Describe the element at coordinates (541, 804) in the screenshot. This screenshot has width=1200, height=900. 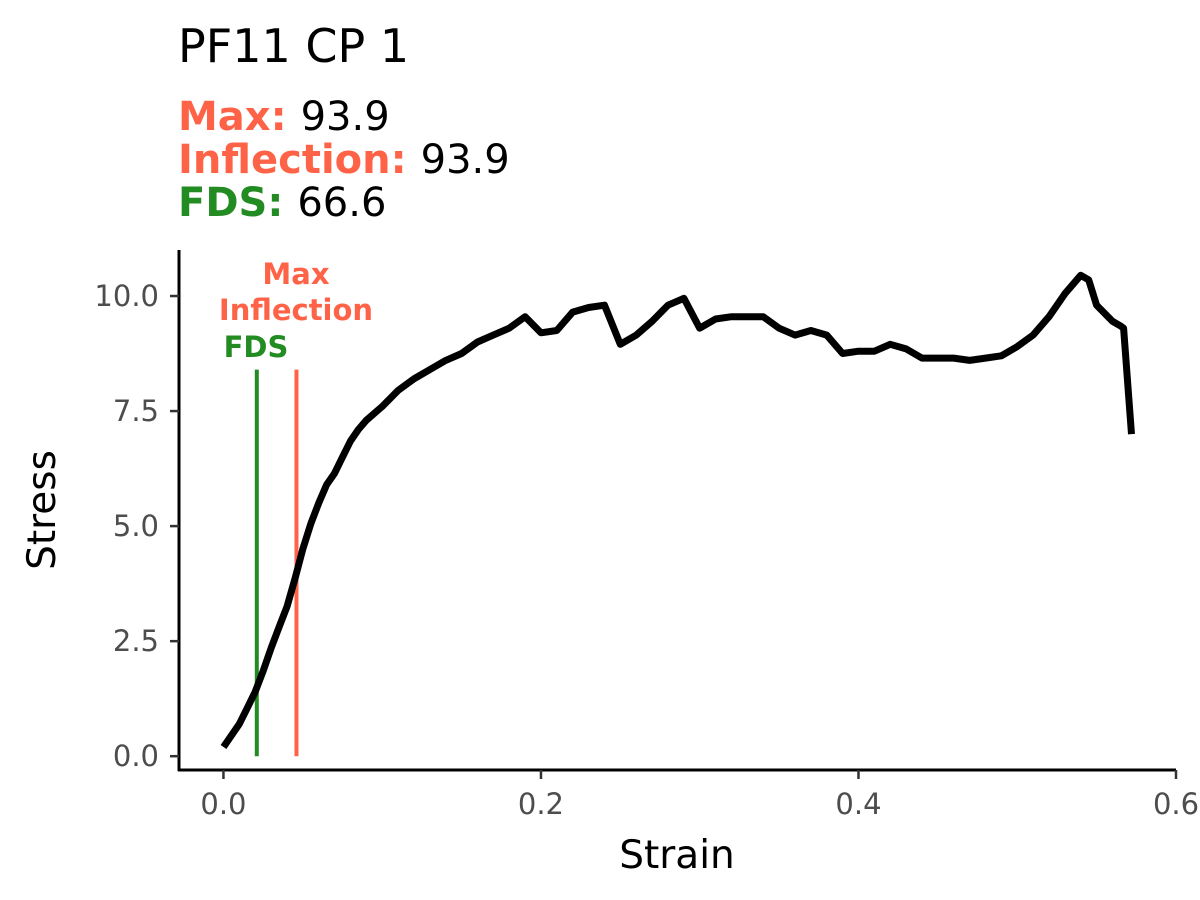
I see `x-tick-label: 0.2` at that location.